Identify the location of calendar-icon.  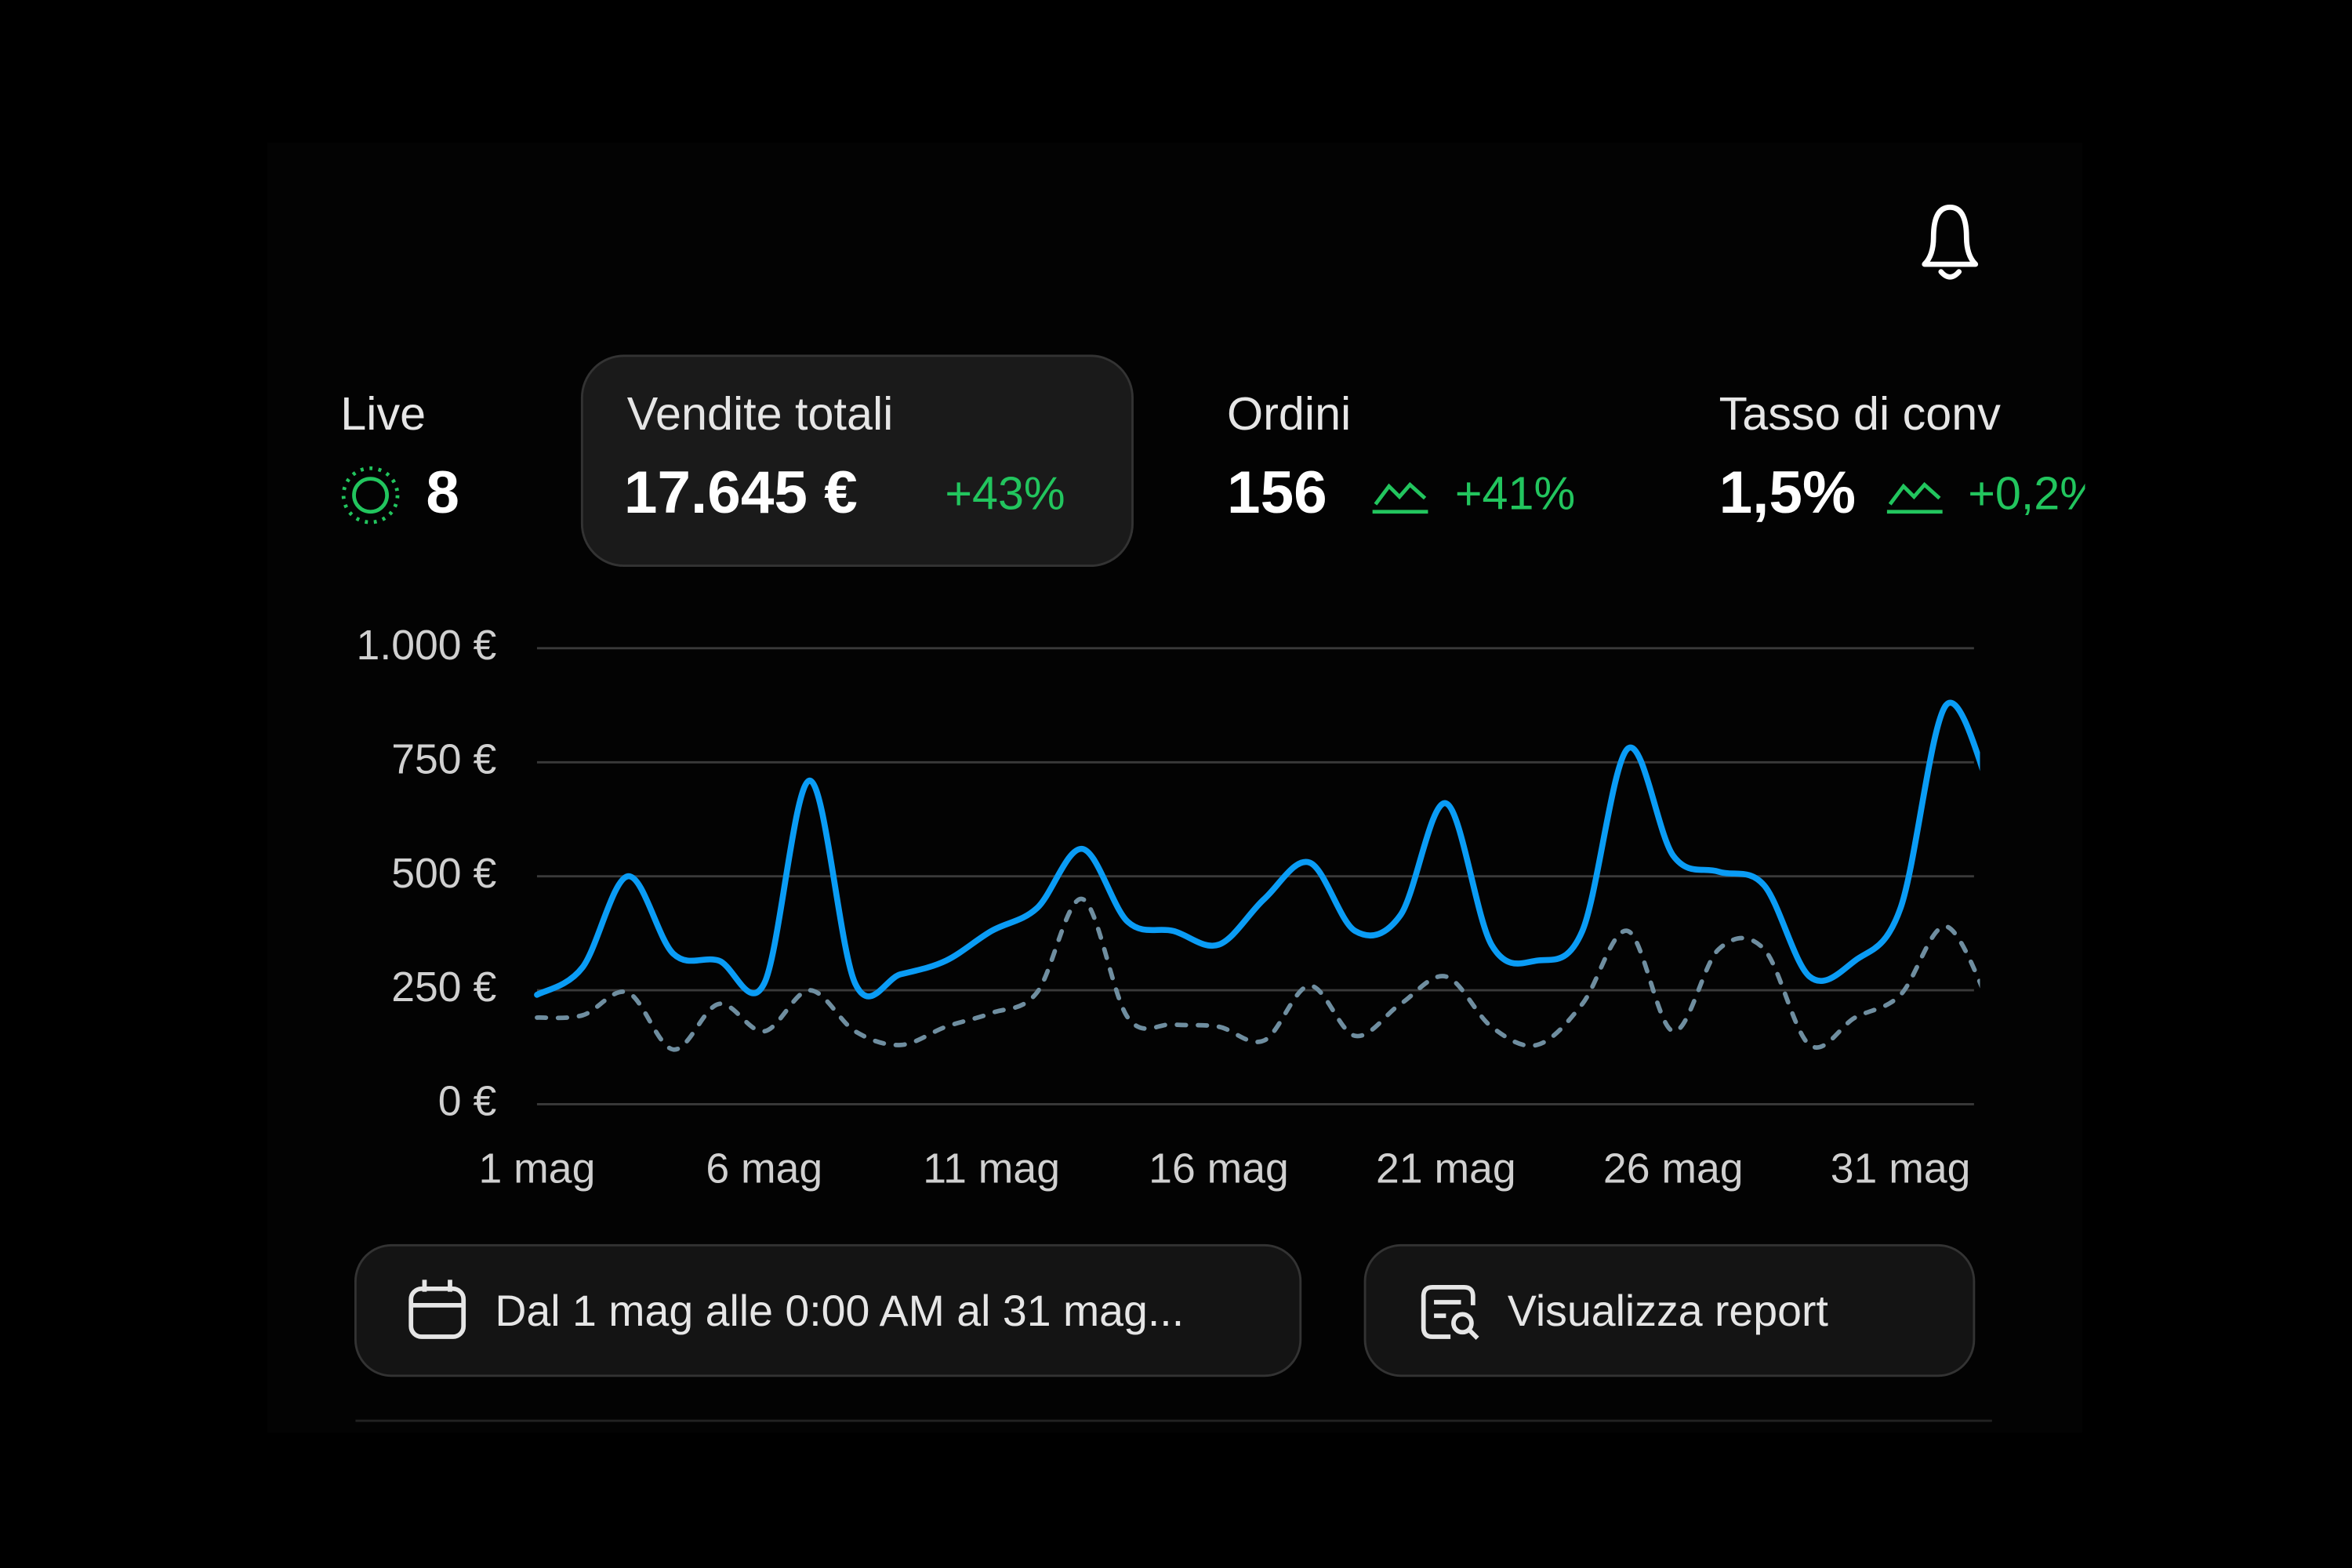
(437, 1309).